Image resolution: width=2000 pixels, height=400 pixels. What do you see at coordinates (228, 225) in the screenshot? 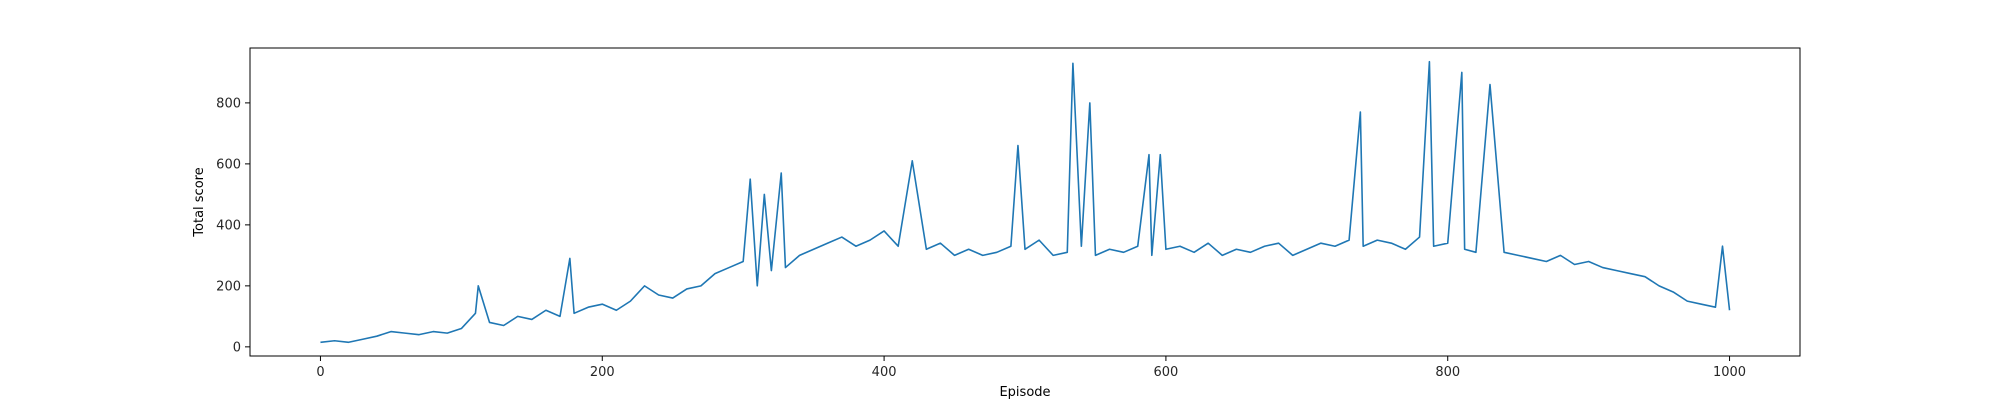
I see `y-tick-label: 400` at bounding box center [228, 225].